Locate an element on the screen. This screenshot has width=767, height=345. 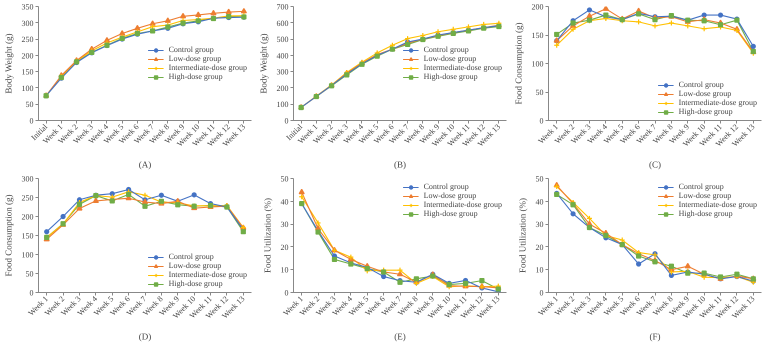
y-tick-label: 500 is located at coordinates (282, 39).